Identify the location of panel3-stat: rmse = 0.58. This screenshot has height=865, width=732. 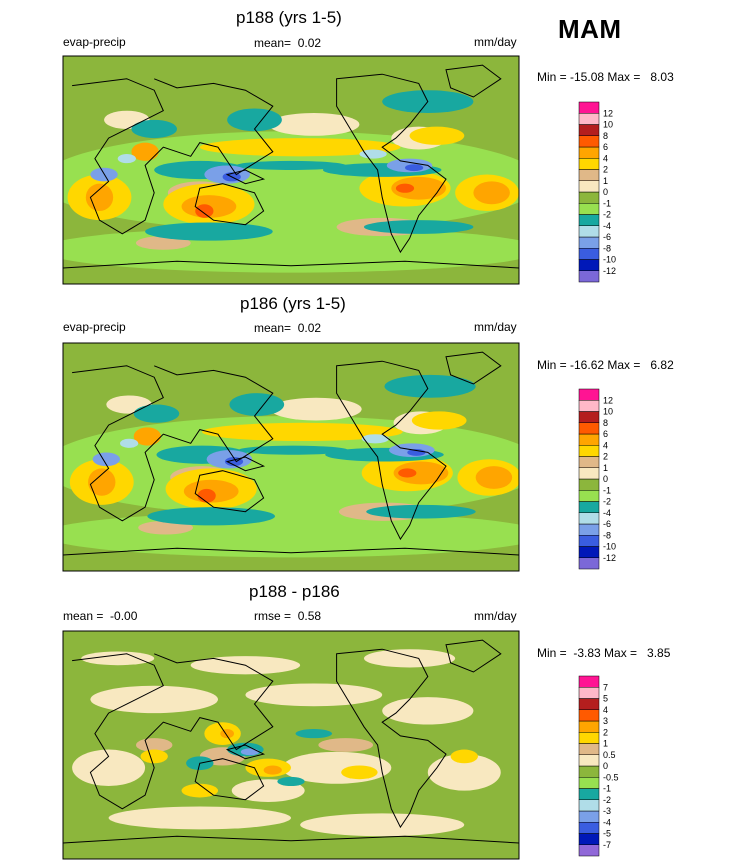
(287, 616).